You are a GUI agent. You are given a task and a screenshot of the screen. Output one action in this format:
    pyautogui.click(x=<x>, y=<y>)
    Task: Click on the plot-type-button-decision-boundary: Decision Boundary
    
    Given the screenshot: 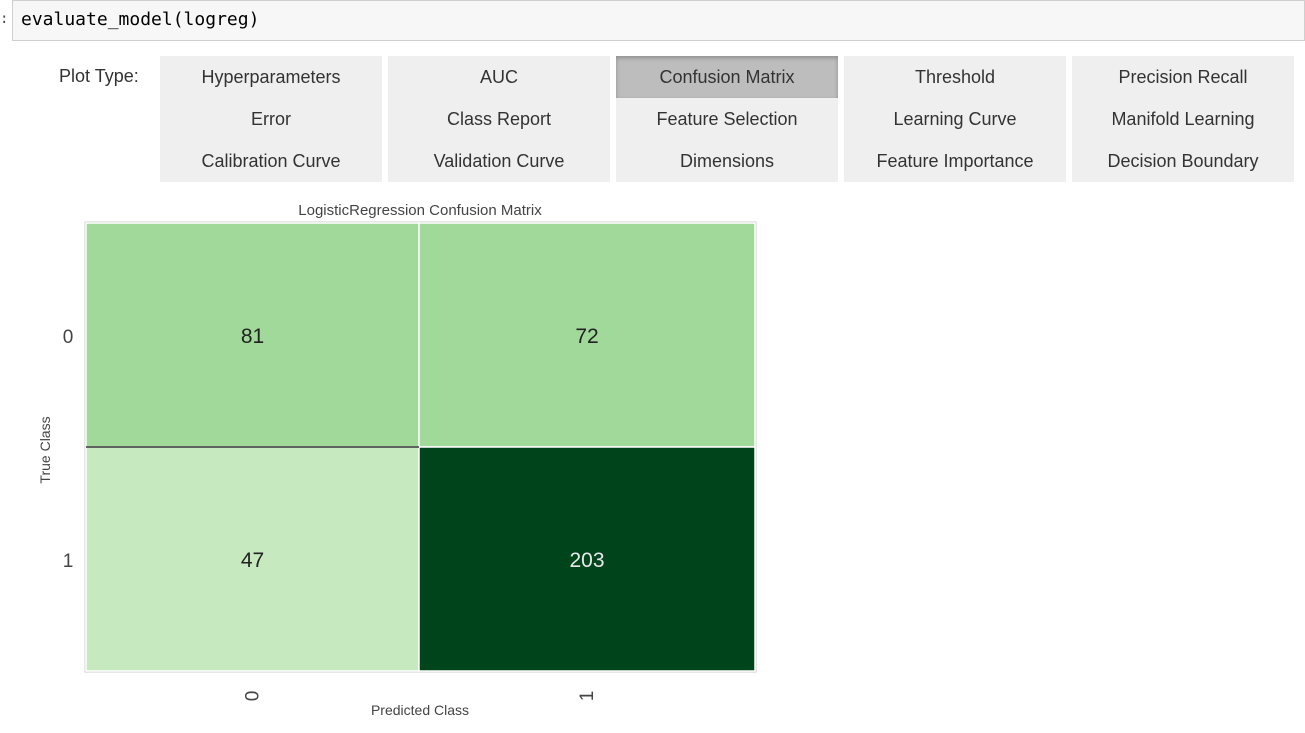 What is the action you would take?
    pyautogui.click(x=1183, y=161)
    